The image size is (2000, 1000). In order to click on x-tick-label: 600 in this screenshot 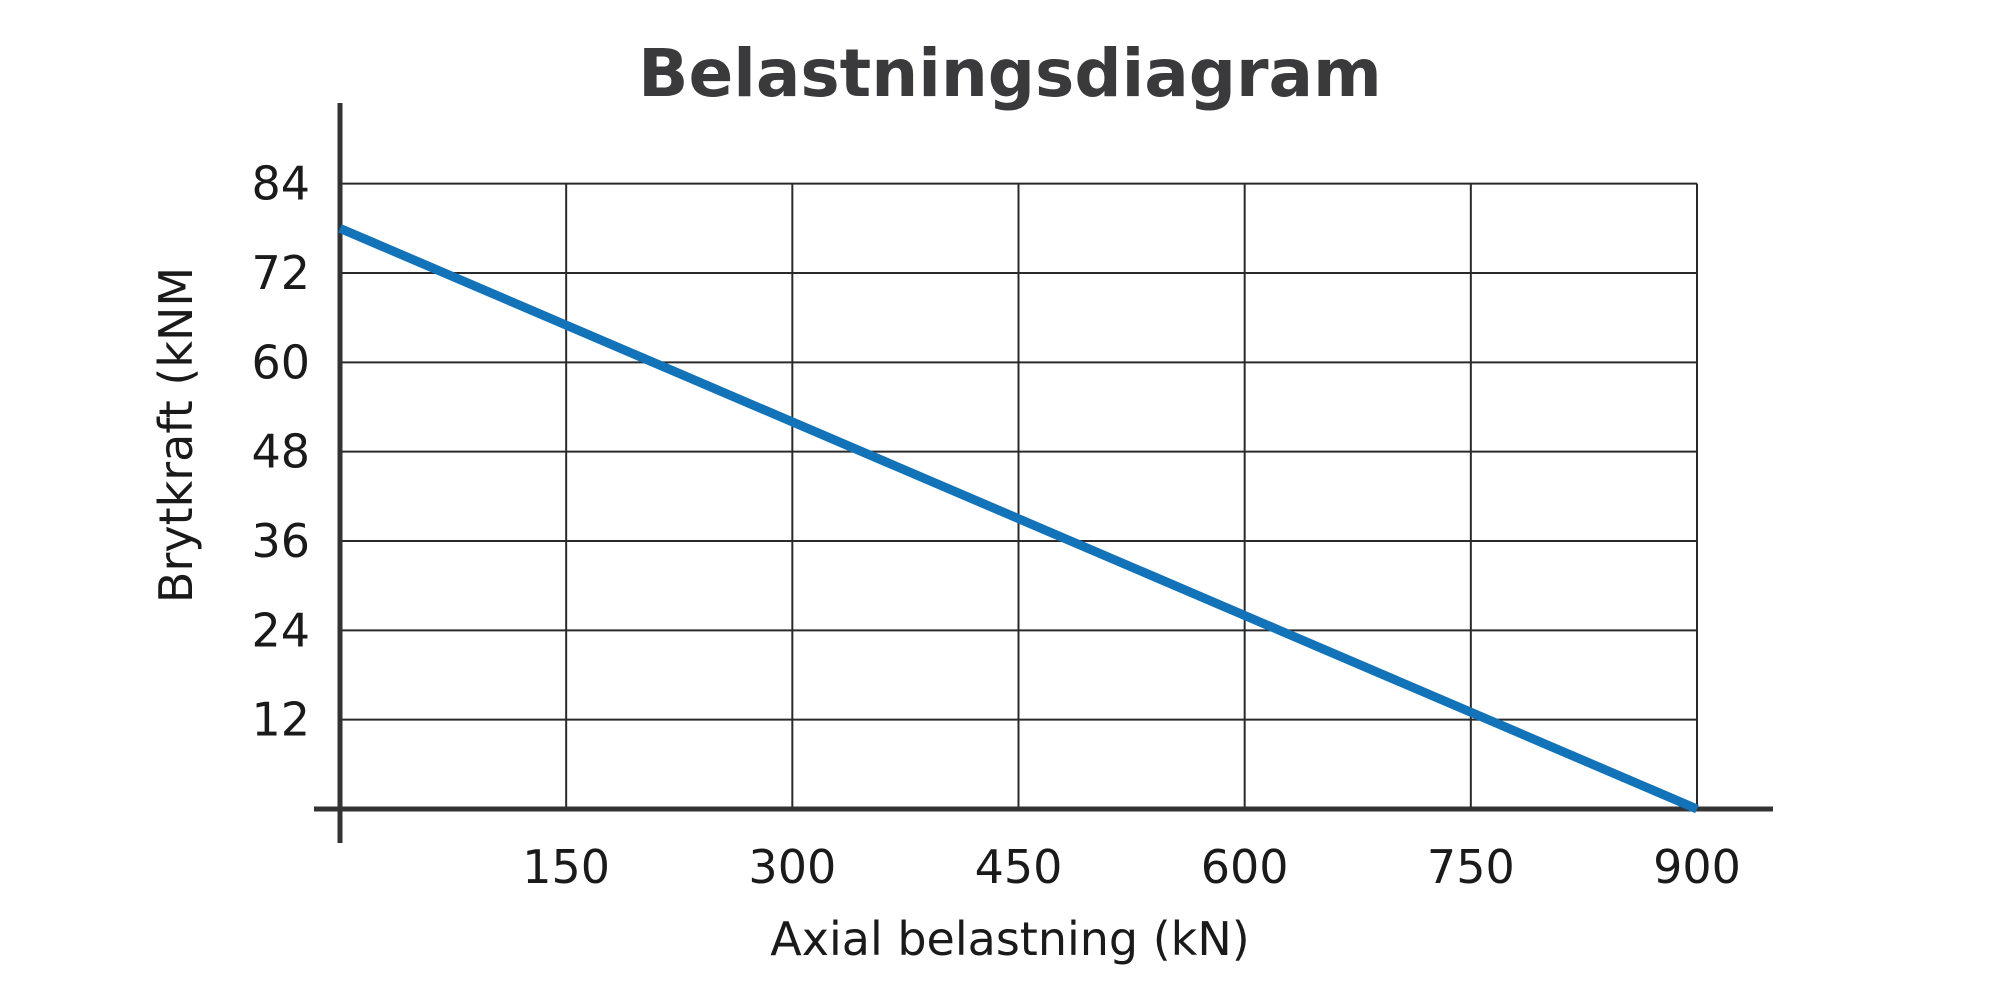, I will do `click(1245, 867)`.